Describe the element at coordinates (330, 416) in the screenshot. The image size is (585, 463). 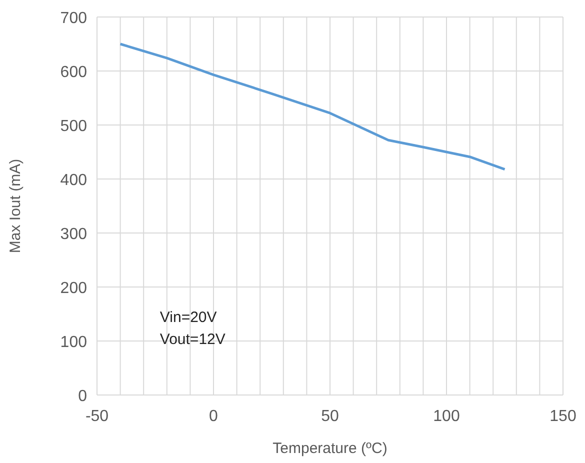
I see `x-tick-label: 50` at that location.